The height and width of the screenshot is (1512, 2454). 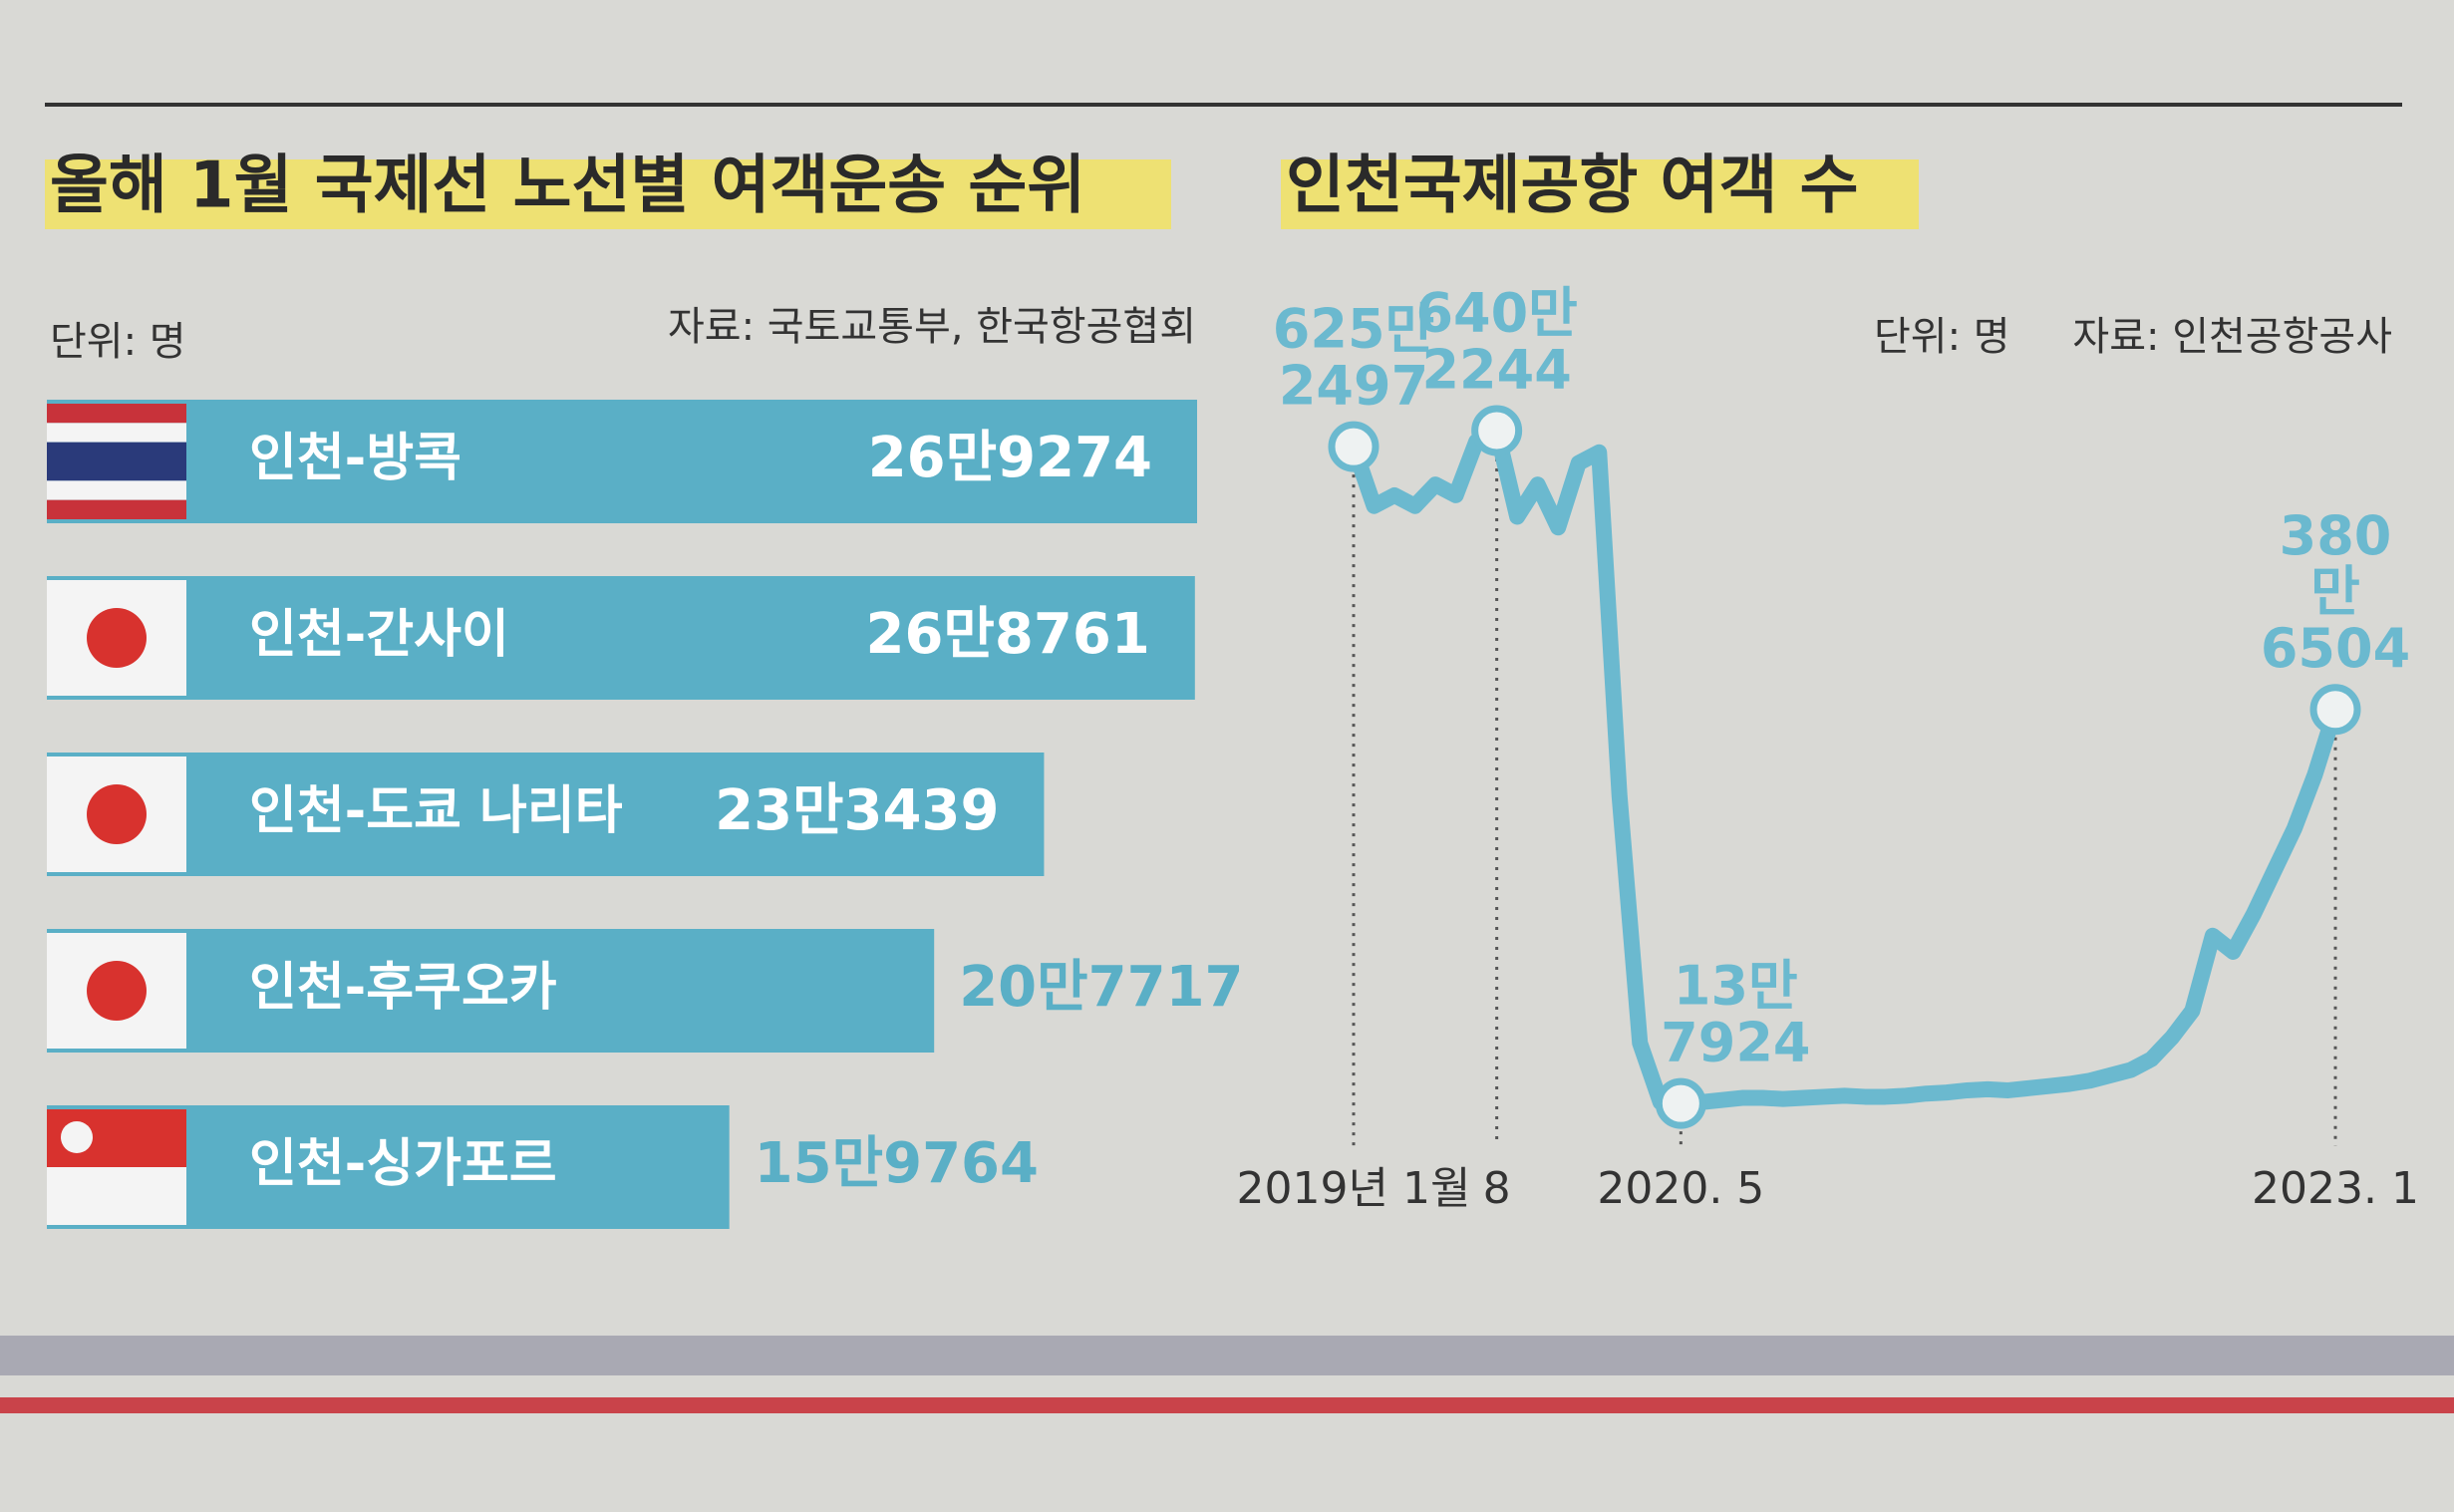 What do you see at coordinates (1497, 341) in the screenshot?
I see `value-label: 640만 2244` at bounding box center [1497, 341].